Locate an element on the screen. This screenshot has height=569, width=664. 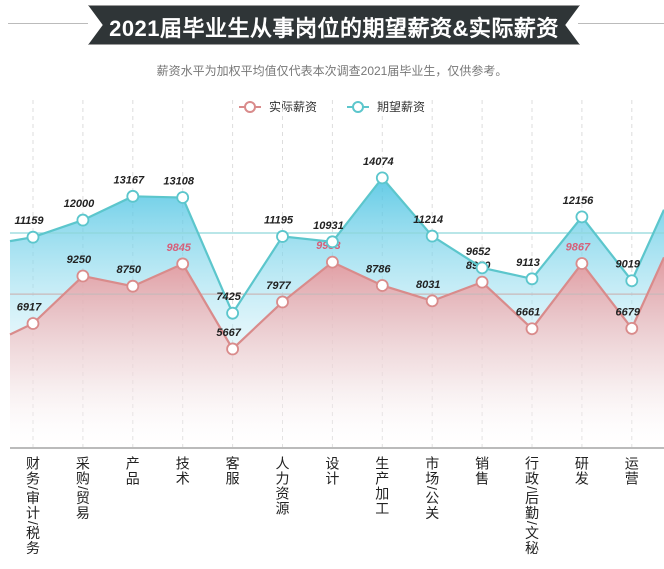
x-tick-label: 行政/后勤/文秘 is located at coordinates (532, 506).